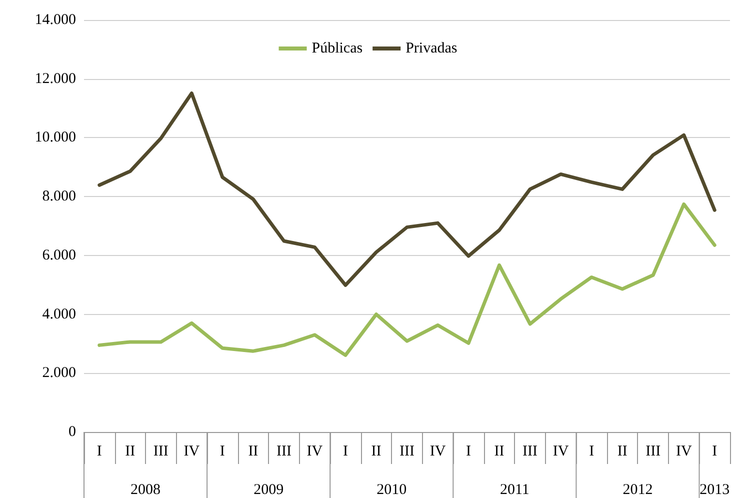 This screenshot has width=736, height=498. Describe the element at coordinates (337, 48) in the screenshot. I see `legend-label: Públicas` at that location.